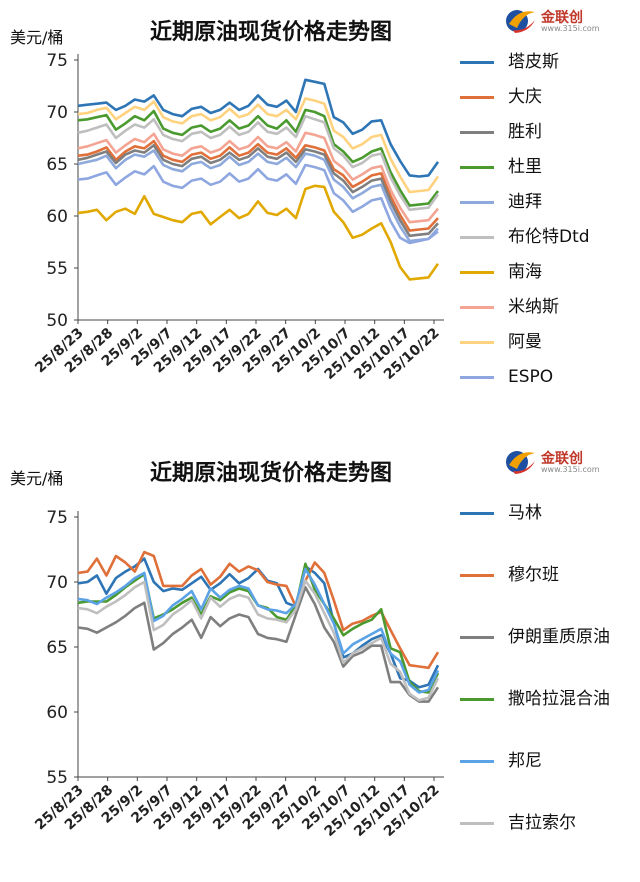 The image size is (640, 882). What do you see at coordinates (525, 167) in the screenshot?
I see `legend-label: 杜里` at bounding box center [525, 167].